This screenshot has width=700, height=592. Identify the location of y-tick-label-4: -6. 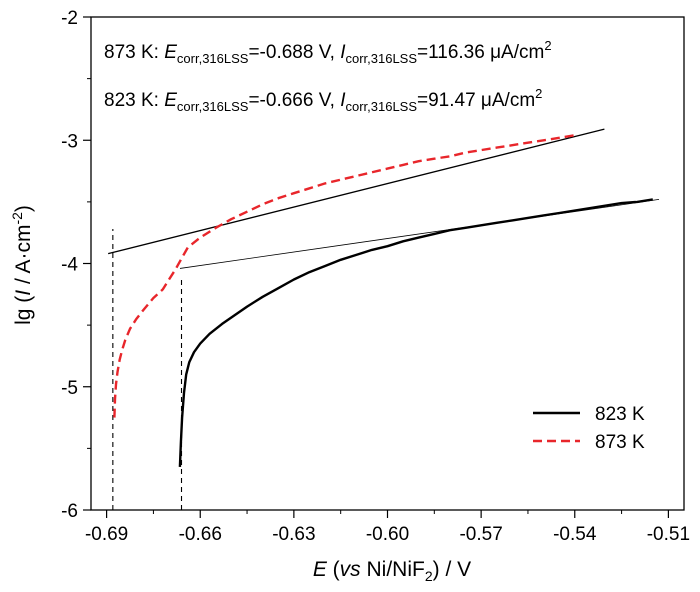
(69, 511).